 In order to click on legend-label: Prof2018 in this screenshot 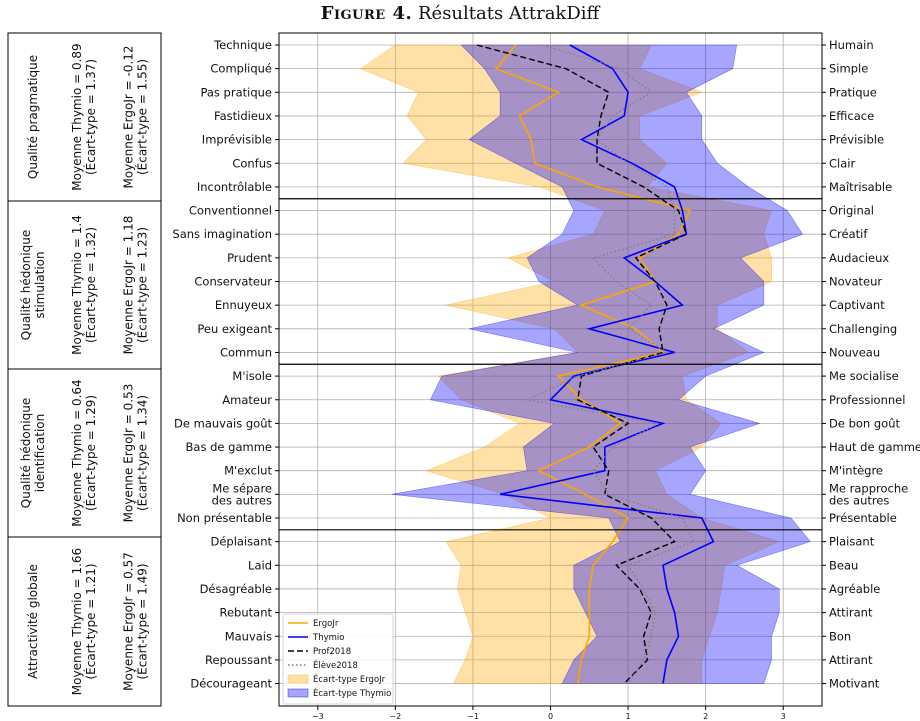, I will do `click(332, 652)`.